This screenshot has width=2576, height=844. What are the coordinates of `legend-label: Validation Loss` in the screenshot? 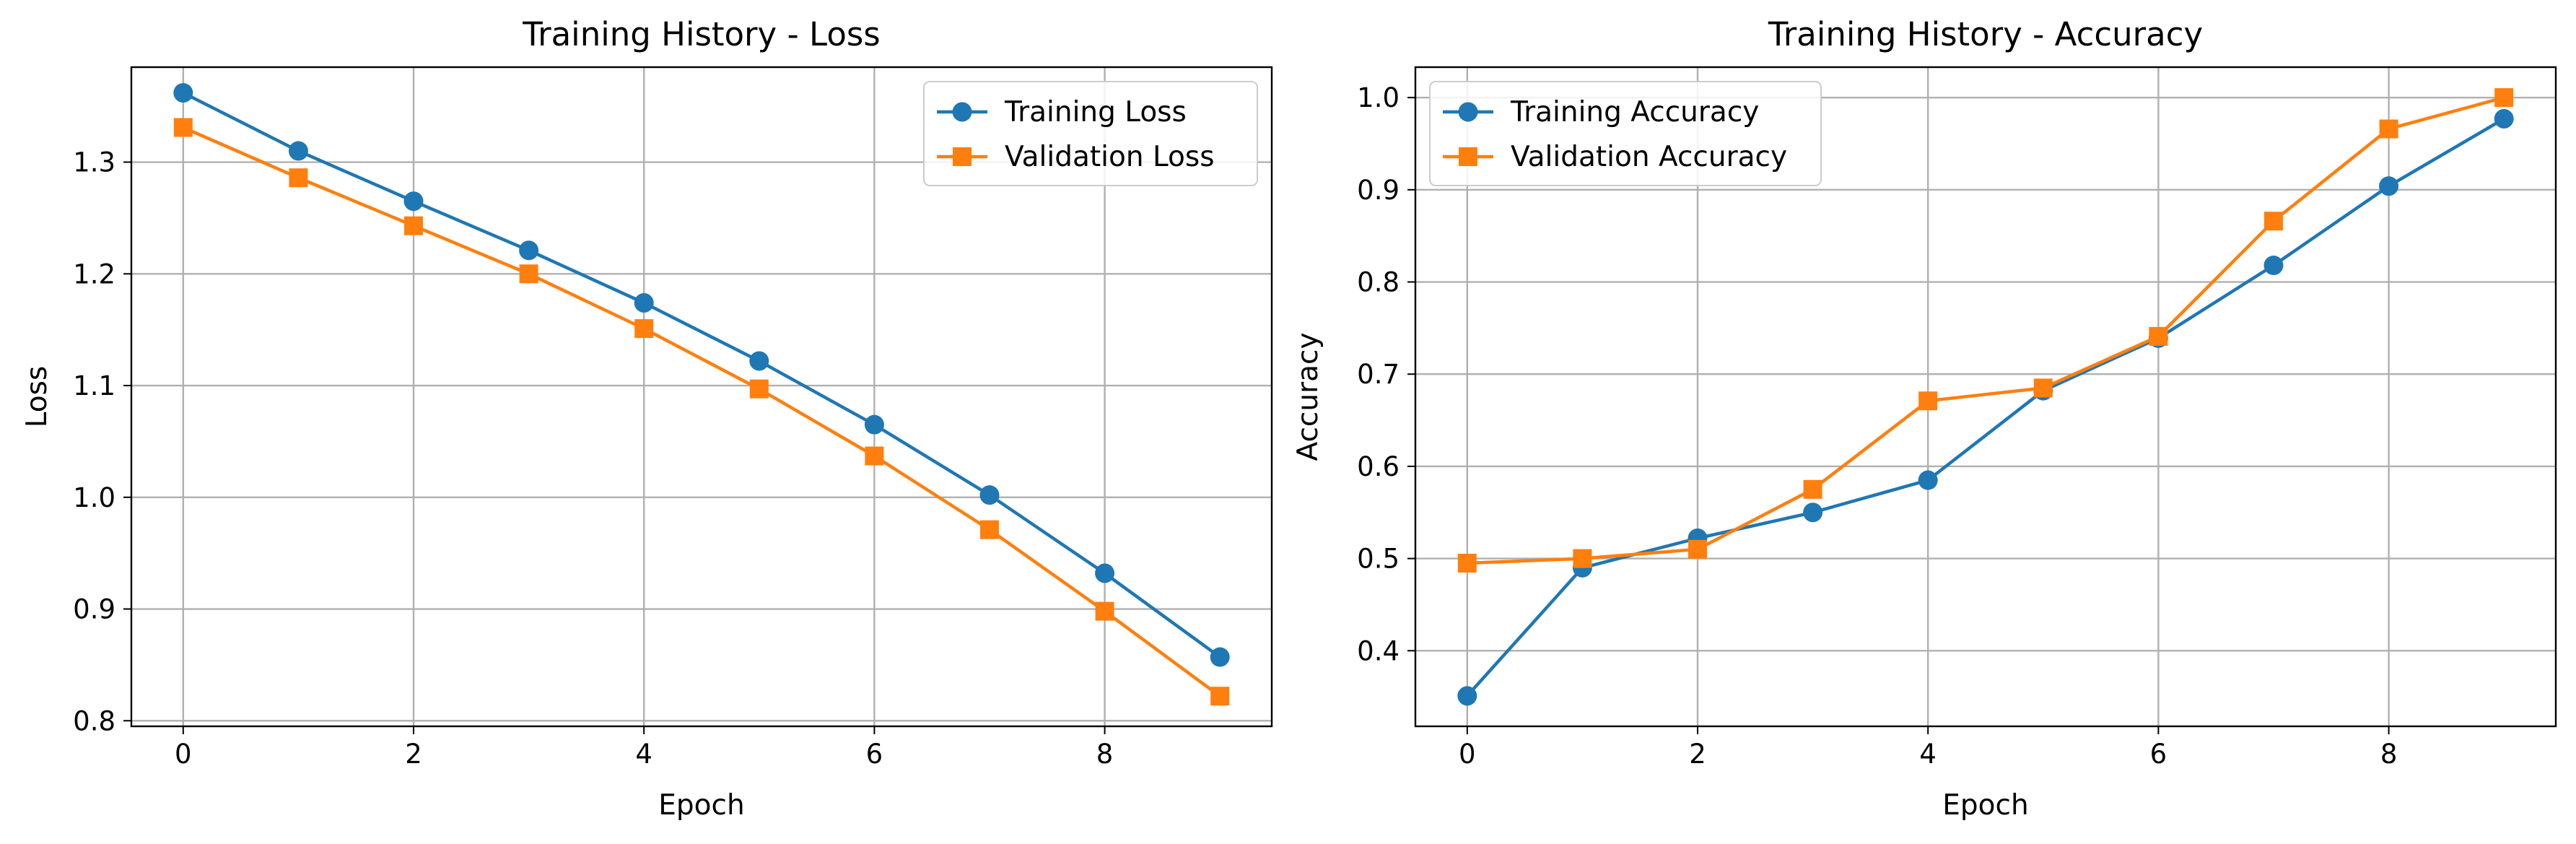 It's located at (1110, 157).